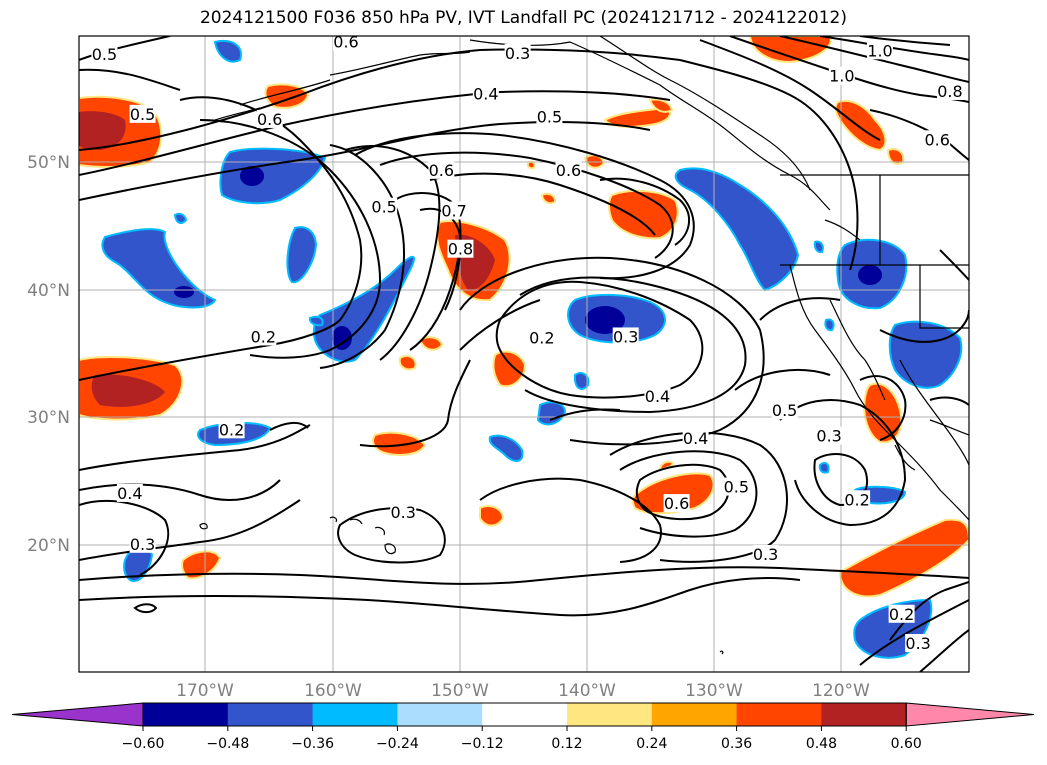 The width and height of the screenshot is (1047, 765). I want to click on contour-label: 1.4, so click(1032, 71).